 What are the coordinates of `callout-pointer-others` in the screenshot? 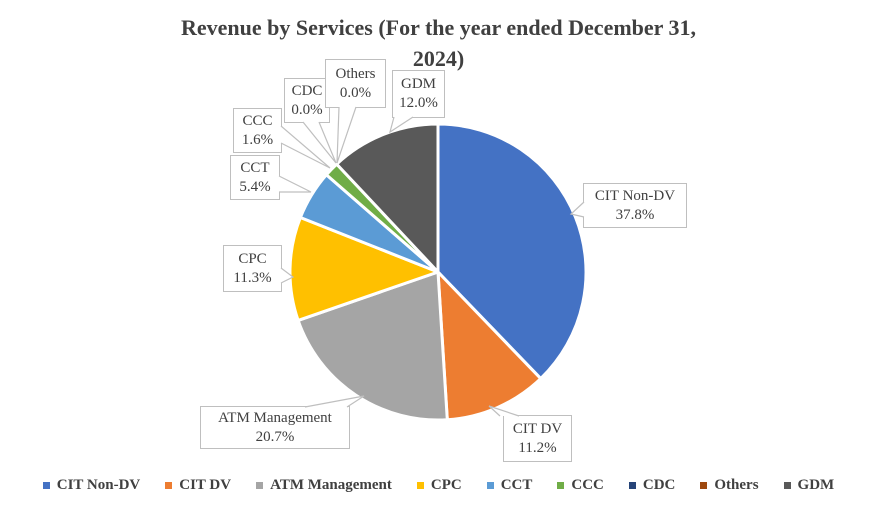 It's located at (346, 135).